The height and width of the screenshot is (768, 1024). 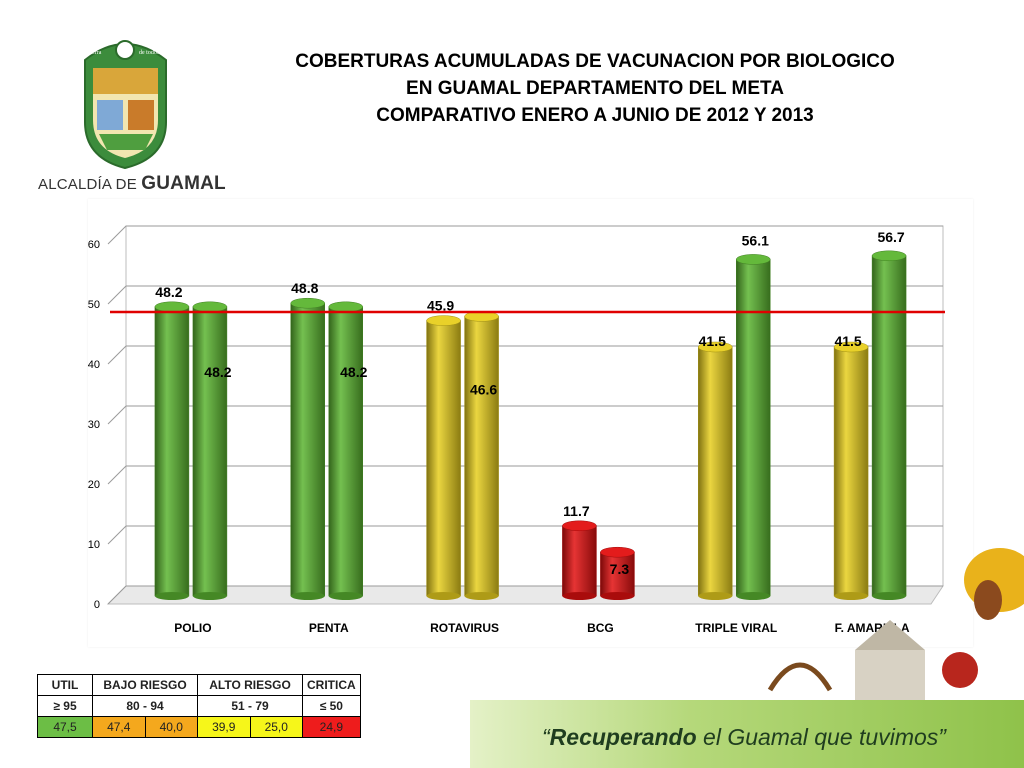 I want to click on legend-value-row: 47,5 47,4 40,0 39,9 25,0 24,9, so click(x=199, y=727).